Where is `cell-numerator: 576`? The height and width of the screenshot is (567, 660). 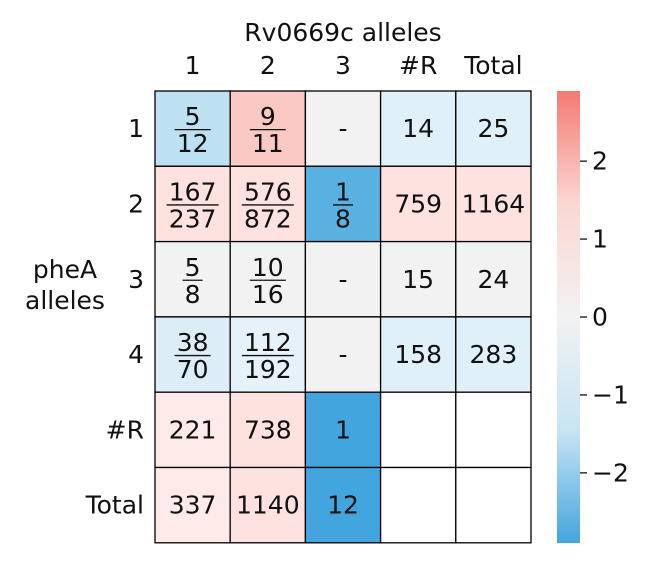 cell-numerator: 576 is located at coordinates (268, 191).